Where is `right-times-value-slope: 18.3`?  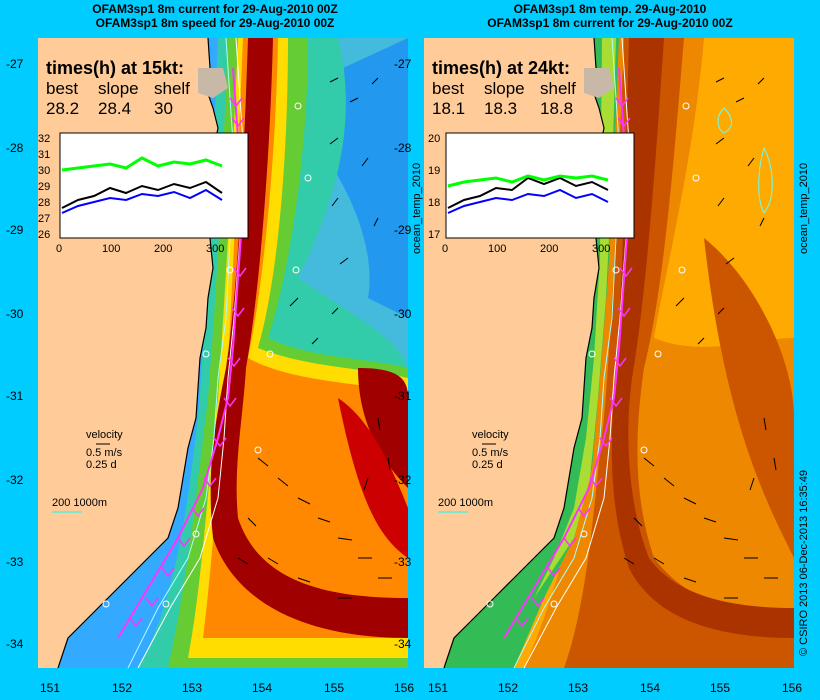 right-times-value-slope: 18.3 is located at coordinates (500, 108).